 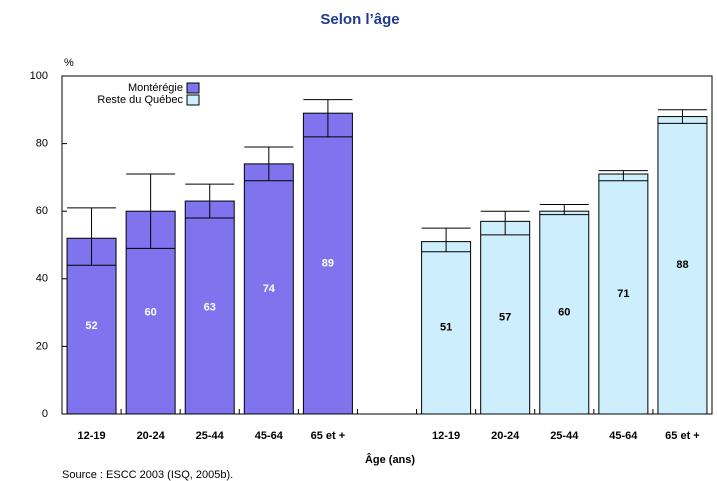 I want to click on y-tick-label: 60, so click(x=42, y=211).